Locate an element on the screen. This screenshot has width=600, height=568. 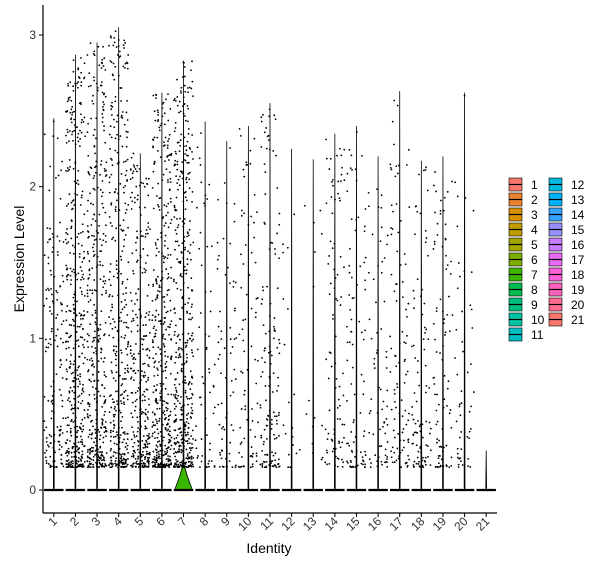
x-axis-ticks: 1 2 3 4 5 6 7 8 9 10 11 12 13 14 15 16 17 18 19 20 21 is located at coordinates (269, 523).